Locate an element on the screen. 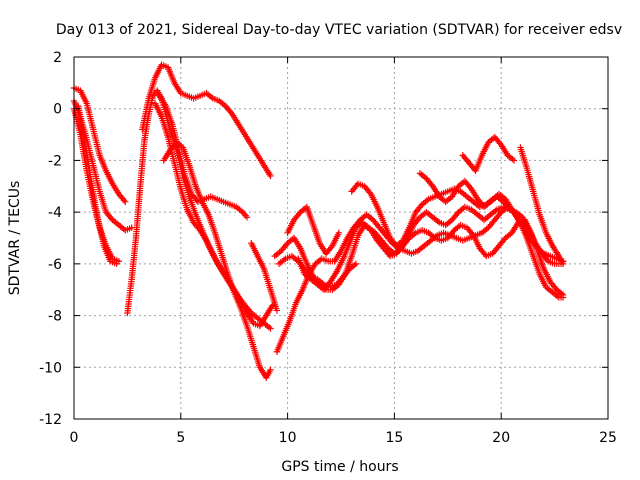 The image size is (640, 480). y-tick-label: -8 is located at coordinates (55, 317).